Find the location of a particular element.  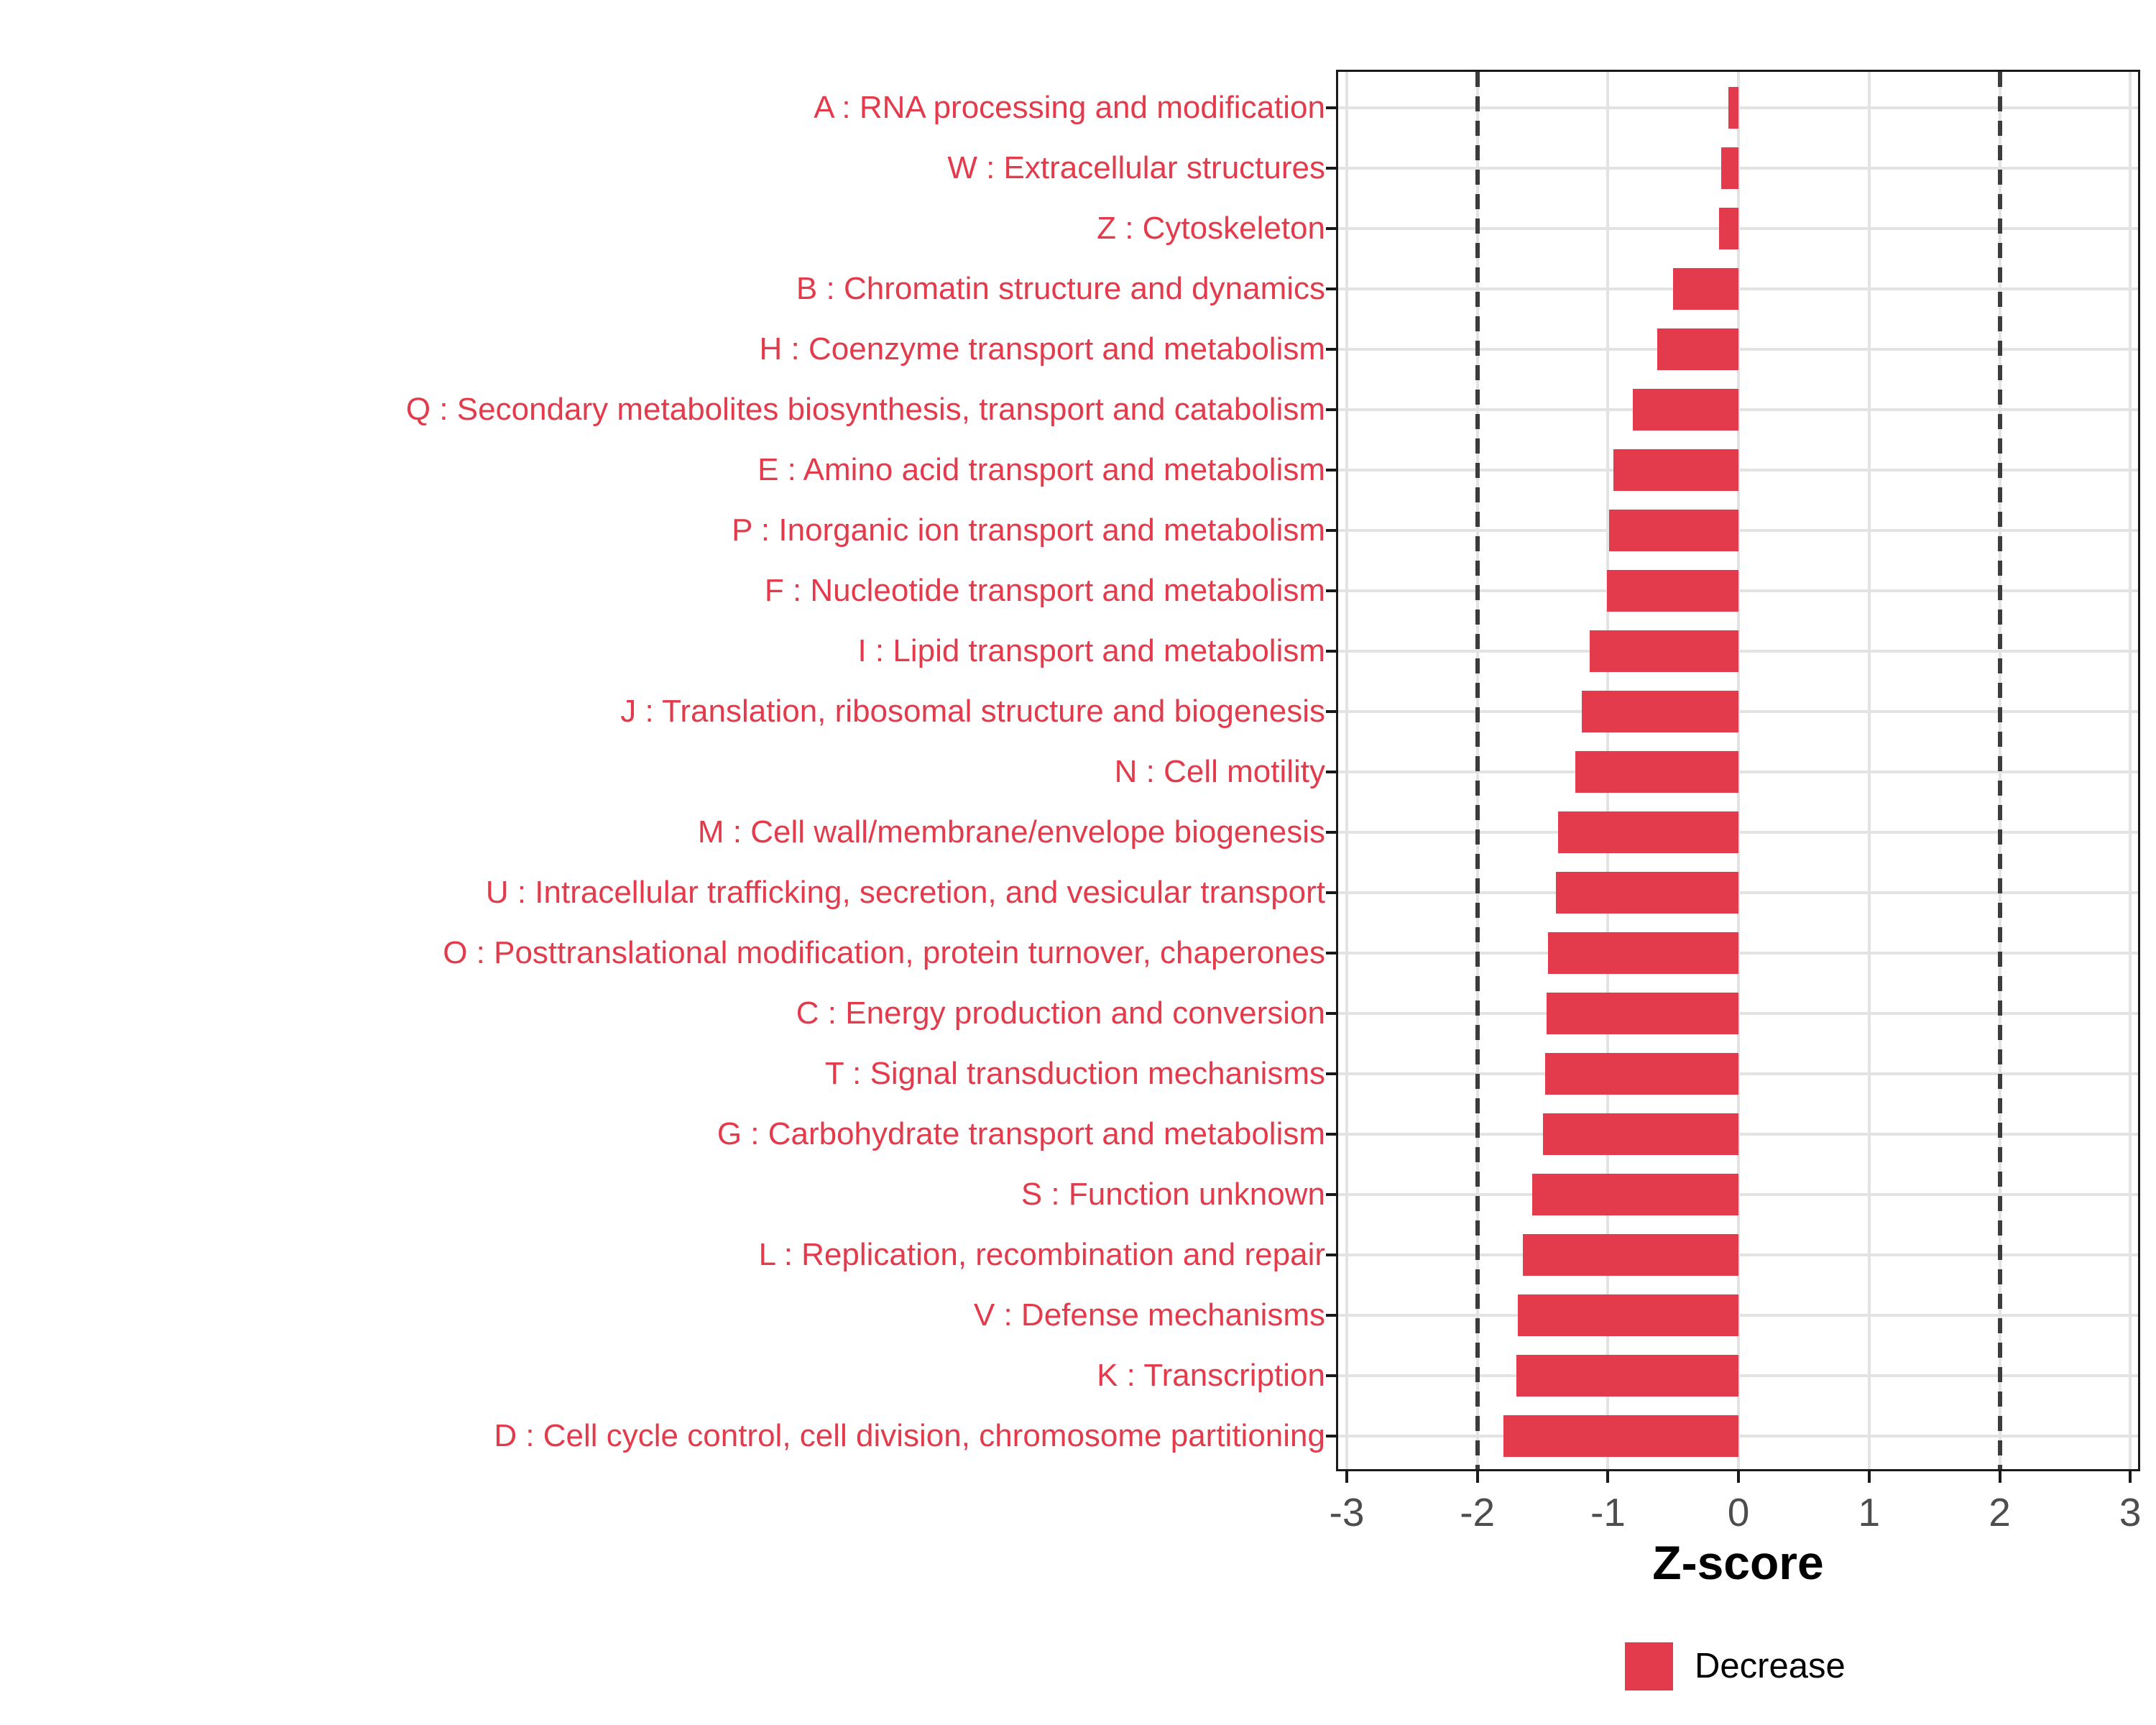

bar-z is located at coordinates (1728, 228).